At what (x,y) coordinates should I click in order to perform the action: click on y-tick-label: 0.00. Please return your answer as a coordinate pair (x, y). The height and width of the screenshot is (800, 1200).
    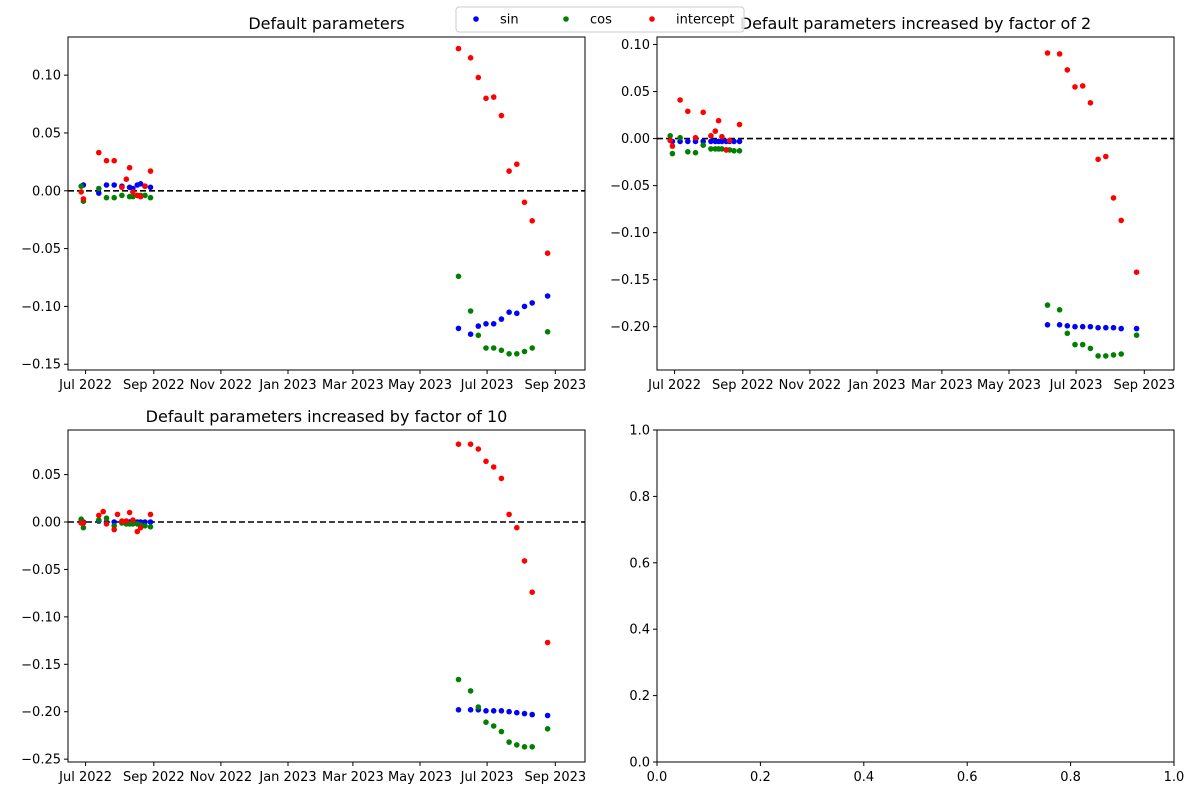
    Looking at the image, I should click on (46, 523).